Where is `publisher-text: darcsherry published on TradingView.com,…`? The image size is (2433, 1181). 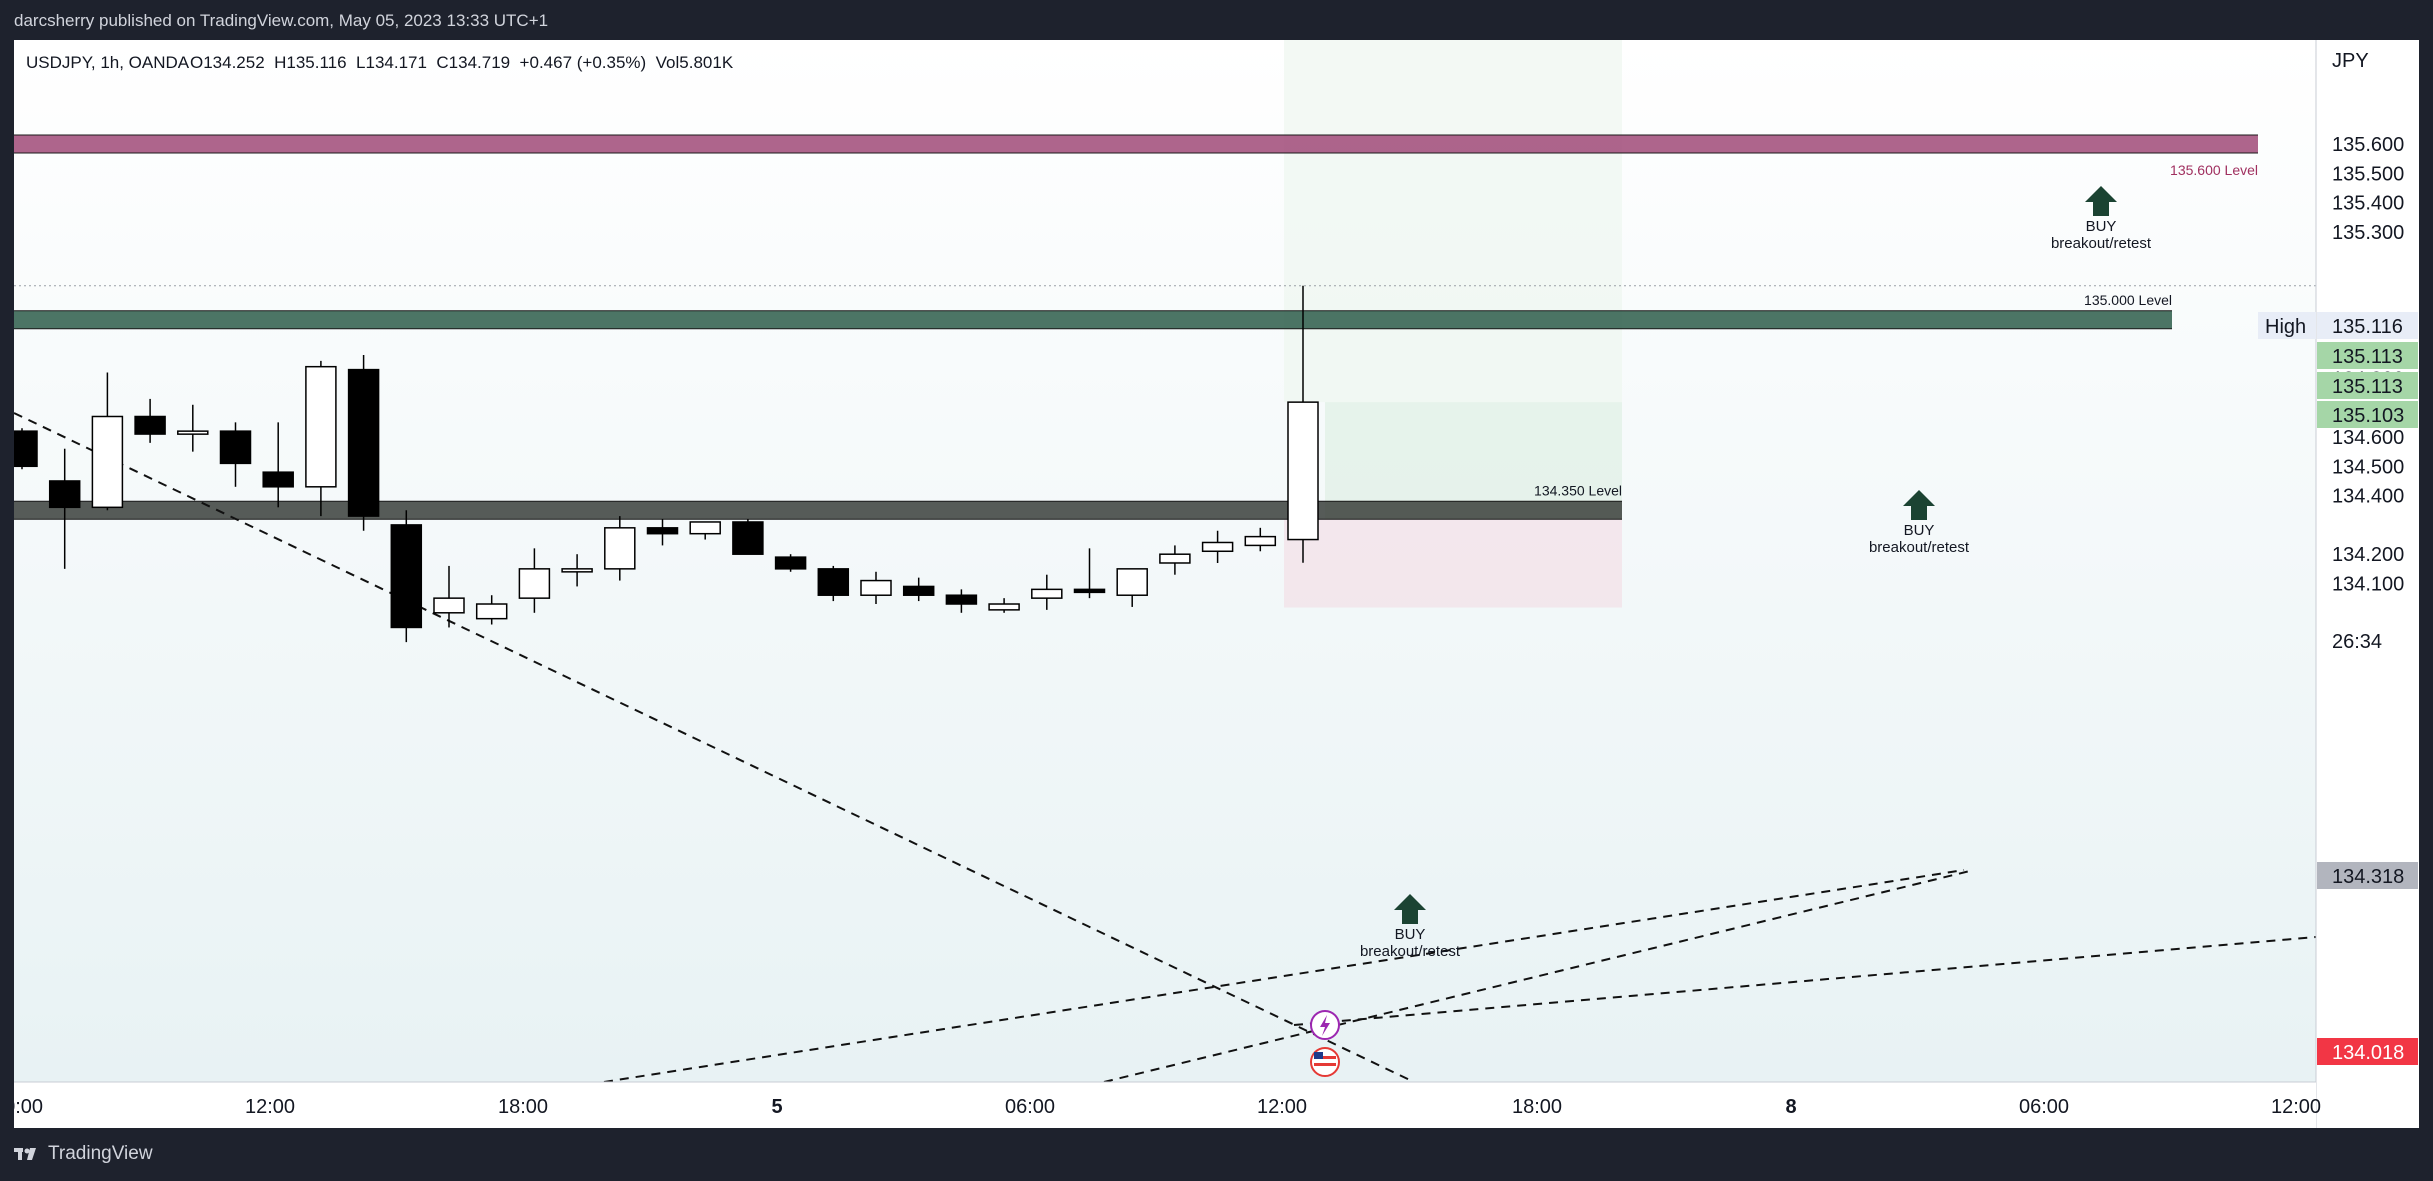 publisher-text: darcsherry published on TradingView.com,… is located at coordinates (281, 20).